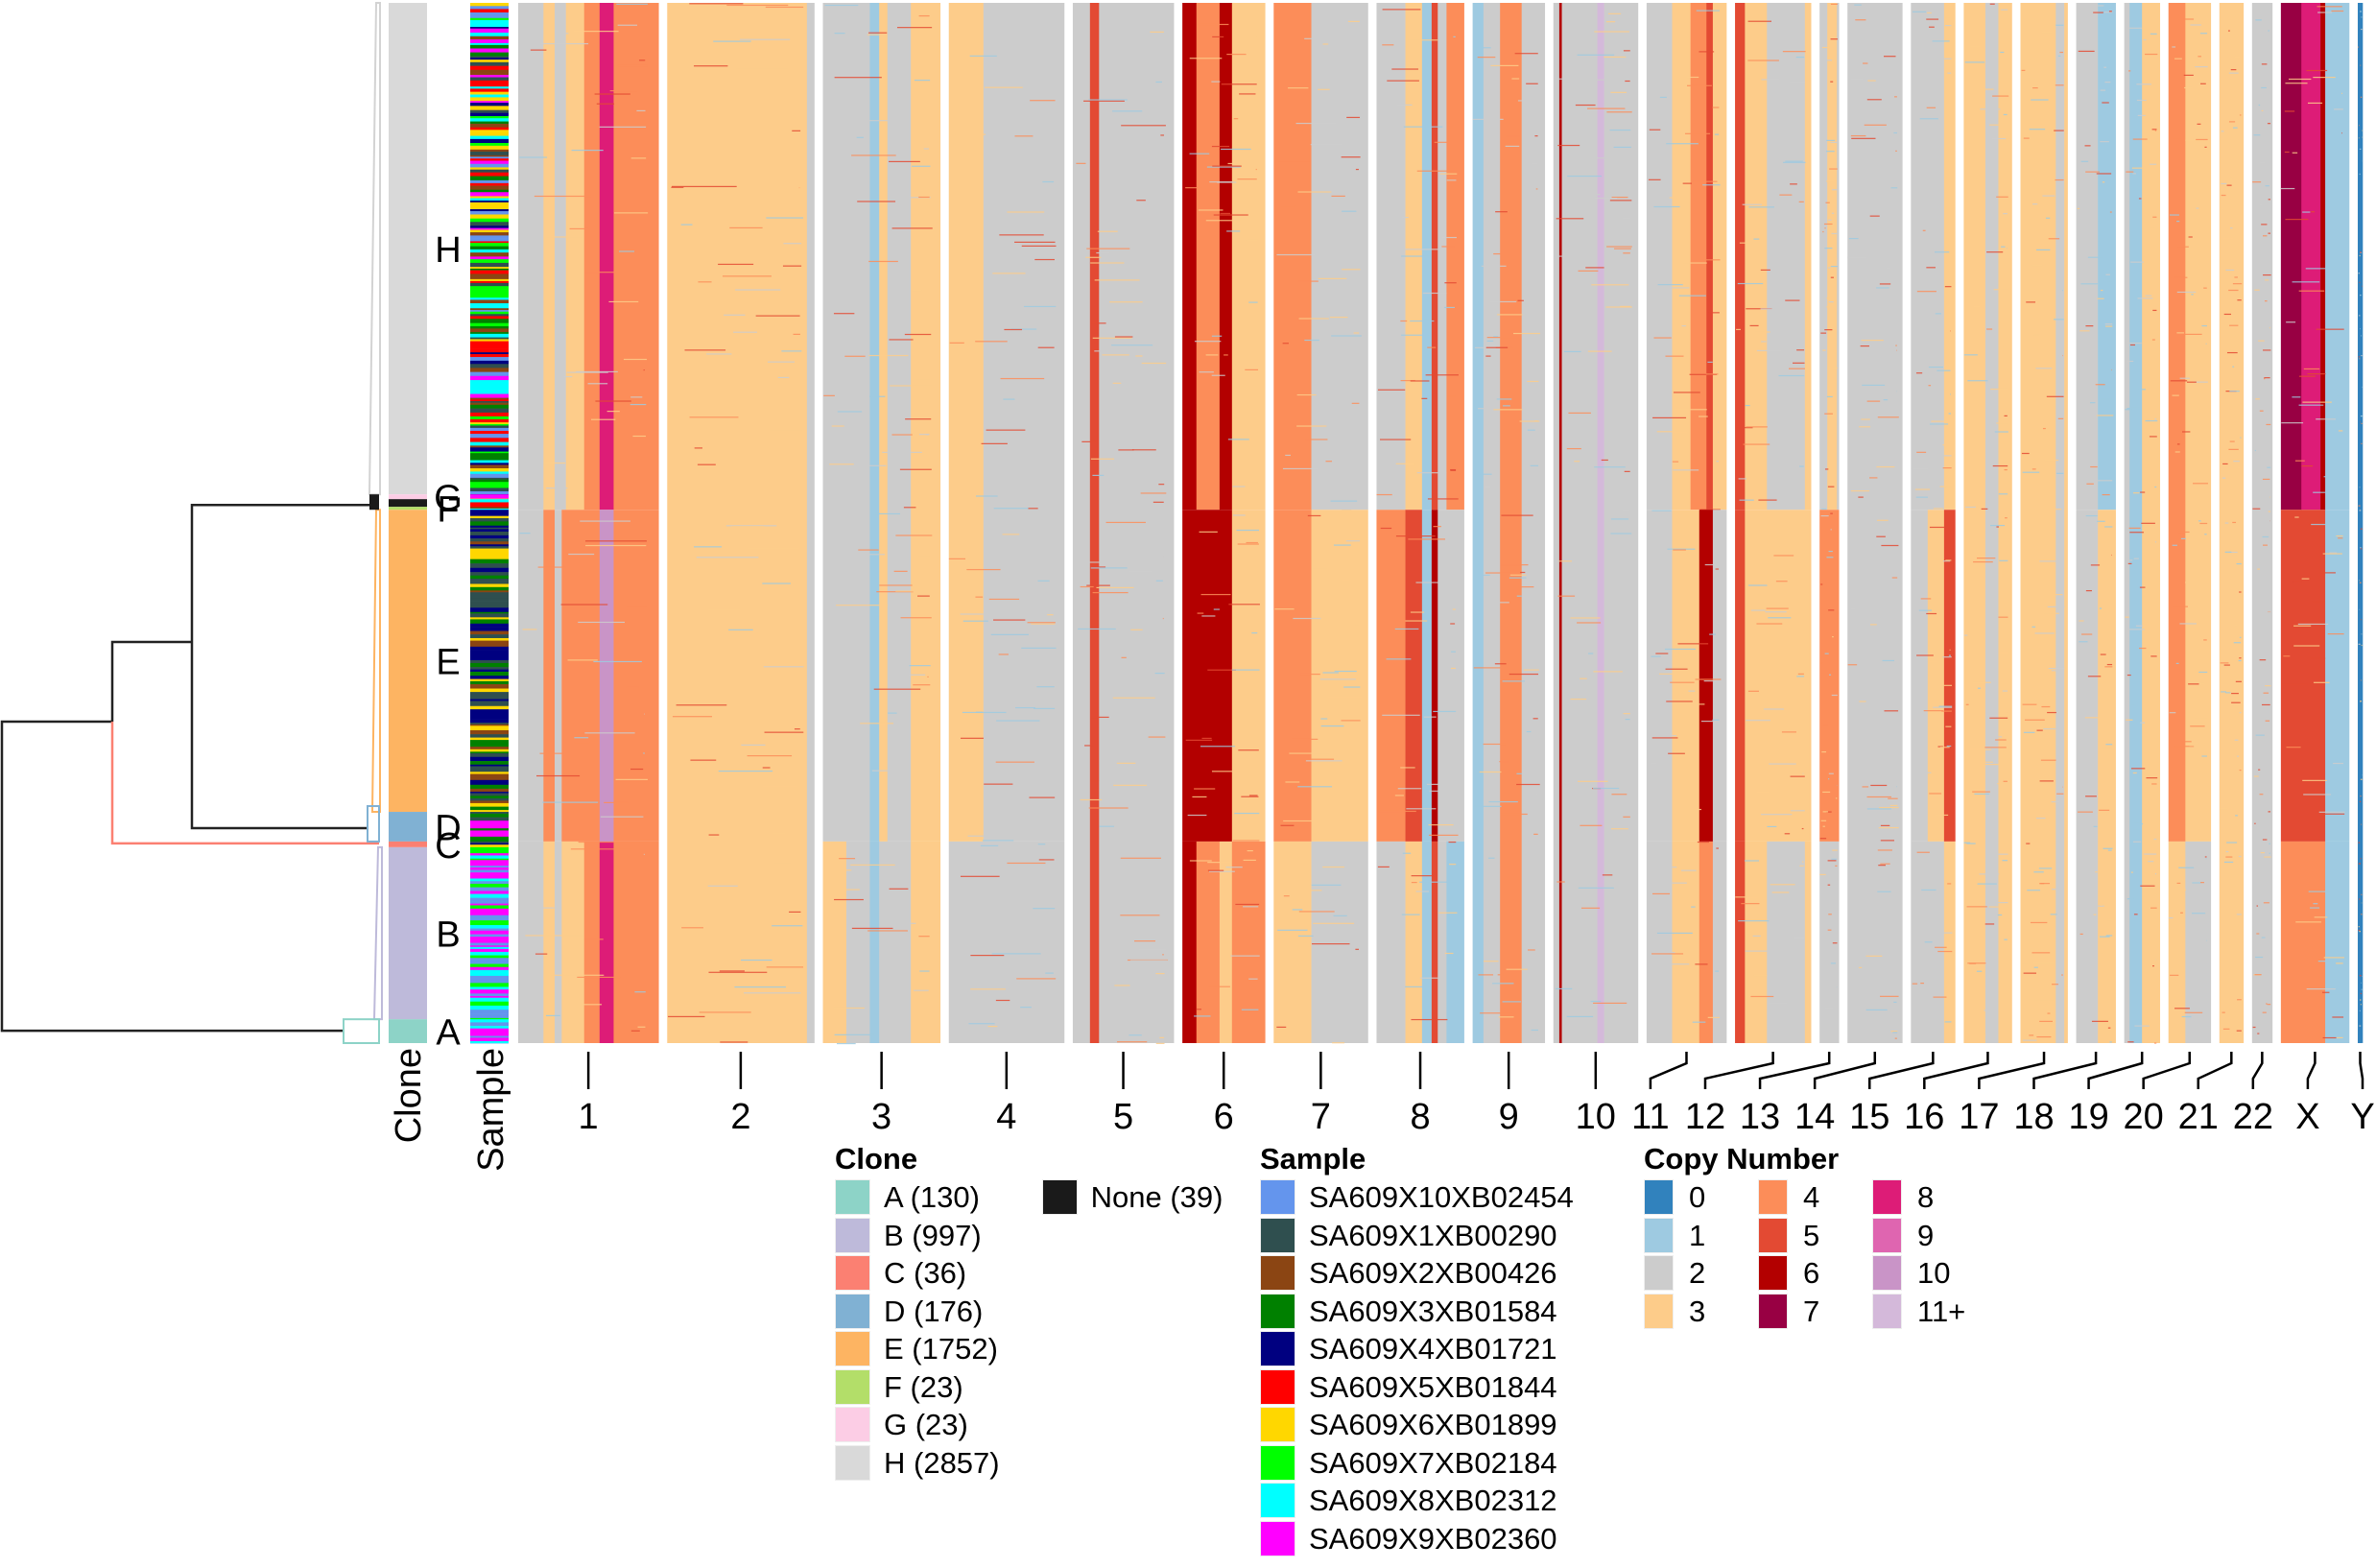 Image resolution: width=2376 pixels, height=1568 pixels. What do you see at coordinates (1811, 1311) in the screenshot?
I see `legend-label: 7` at bounding box center [1811, 1311].